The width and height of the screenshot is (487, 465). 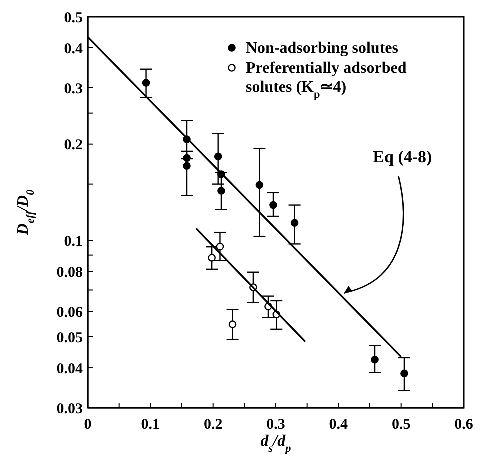 What do you see at coordinates (74, 49) in the screenshot?
I see `y-tick-label: 0.4` at bounding box center [74, 49].